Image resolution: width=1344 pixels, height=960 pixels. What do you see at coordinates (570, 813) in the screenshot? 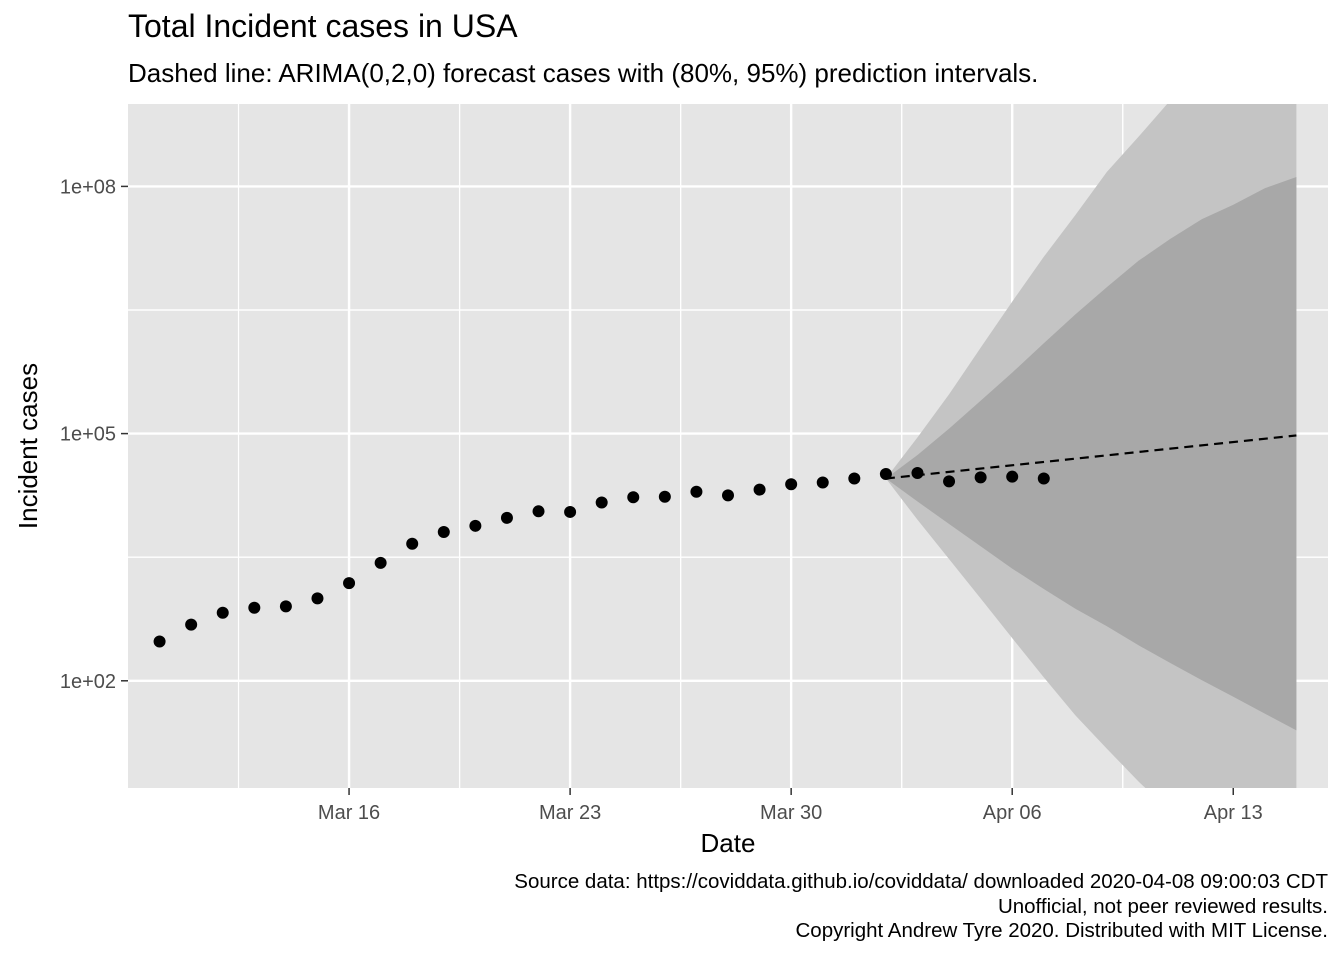
I see `x-tick-label: Mar 23` at bounding box center [570, 813].